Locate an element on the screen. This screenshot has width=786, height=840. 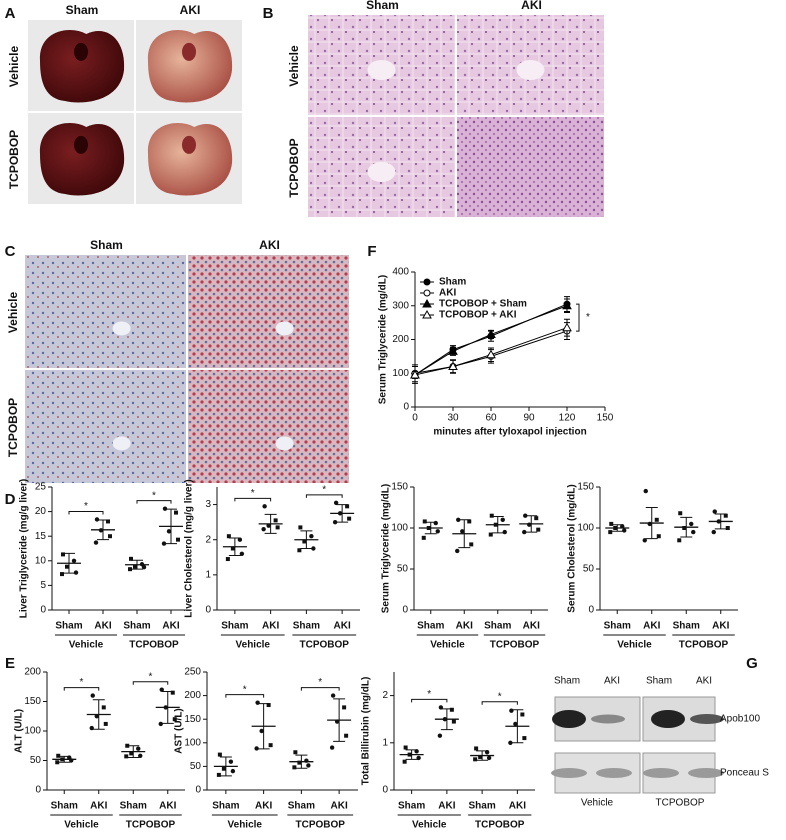
y-tick-label: 3 is located at coordinates (208, 504).